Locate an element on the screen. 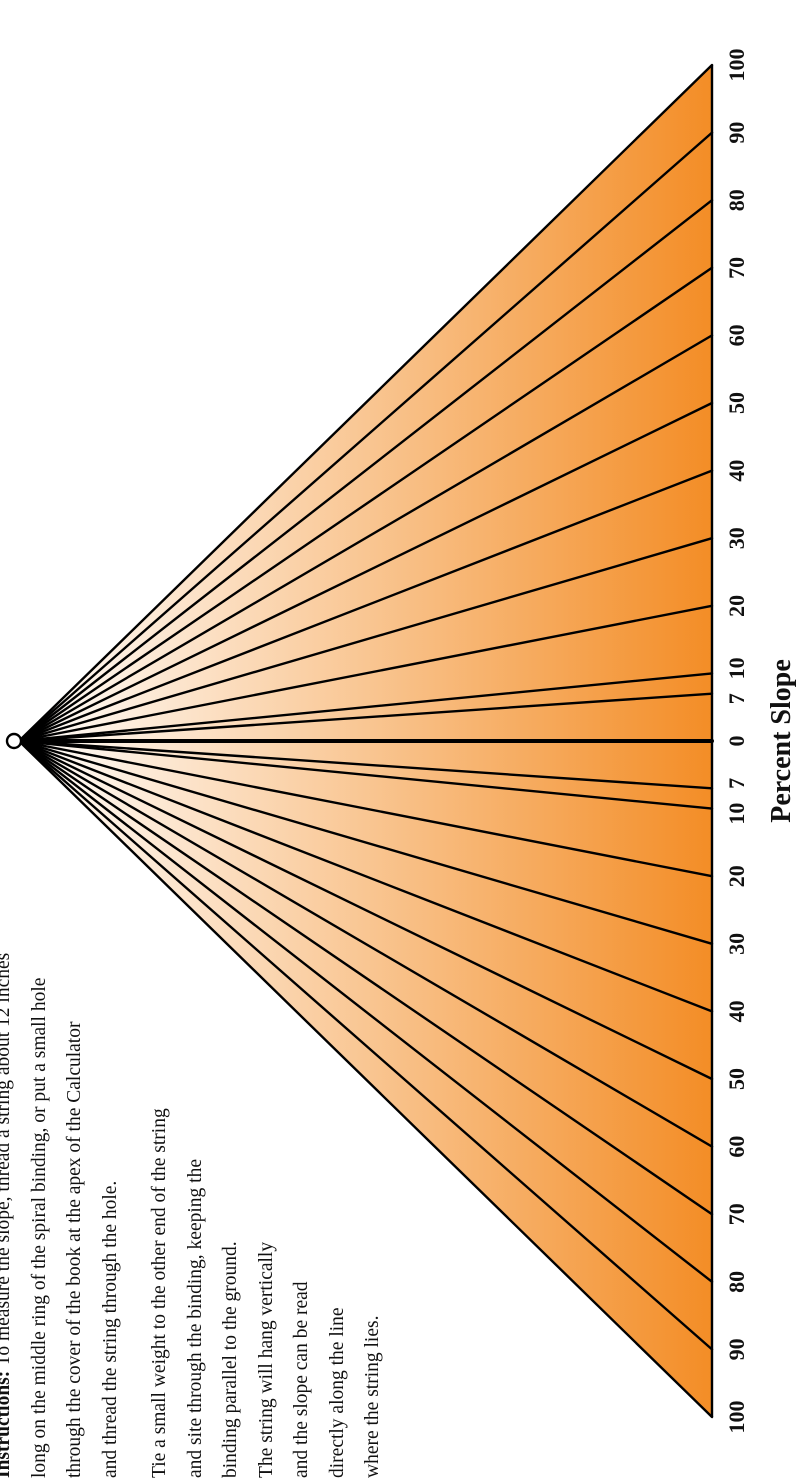  instructions-line-9: and the slope can be read is located at coordinates (301, 1379).